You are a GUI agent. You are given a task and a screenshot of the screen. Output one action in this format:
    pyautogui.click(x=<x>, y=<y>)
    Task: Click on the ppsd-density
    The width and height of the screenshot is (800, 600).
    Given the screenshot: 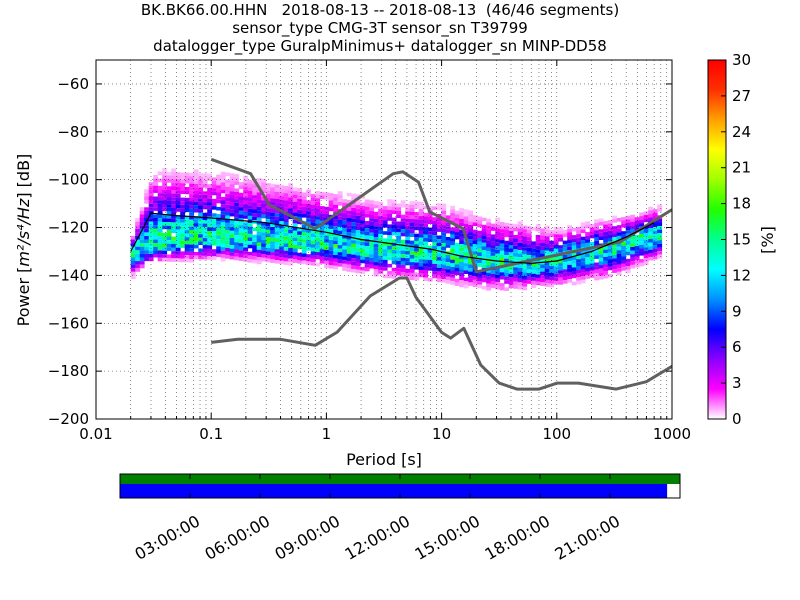 What is the action you would take?
    pyautogui.click(x=396, y=229)
    